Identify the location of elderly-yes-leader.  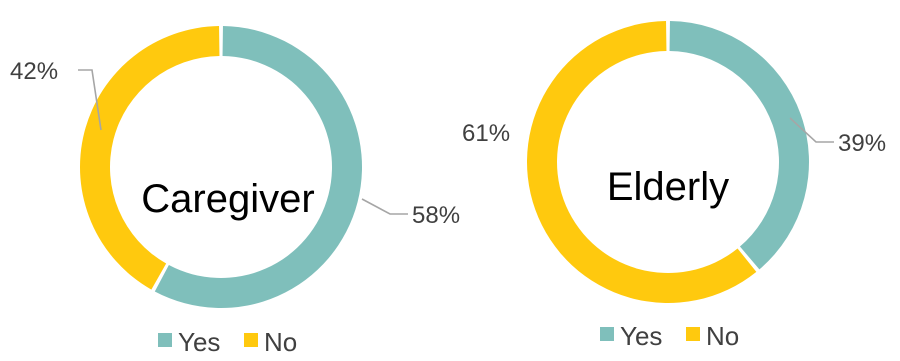
(811, 130).